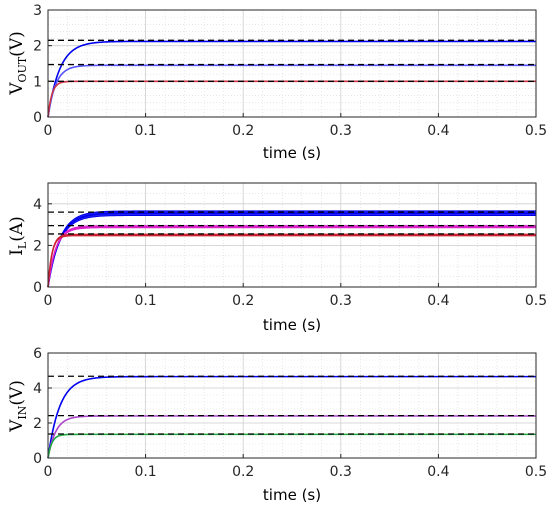 This screenshot has width=550, height=516. I want to click on y-tick-label: 6, so click(37, 354).